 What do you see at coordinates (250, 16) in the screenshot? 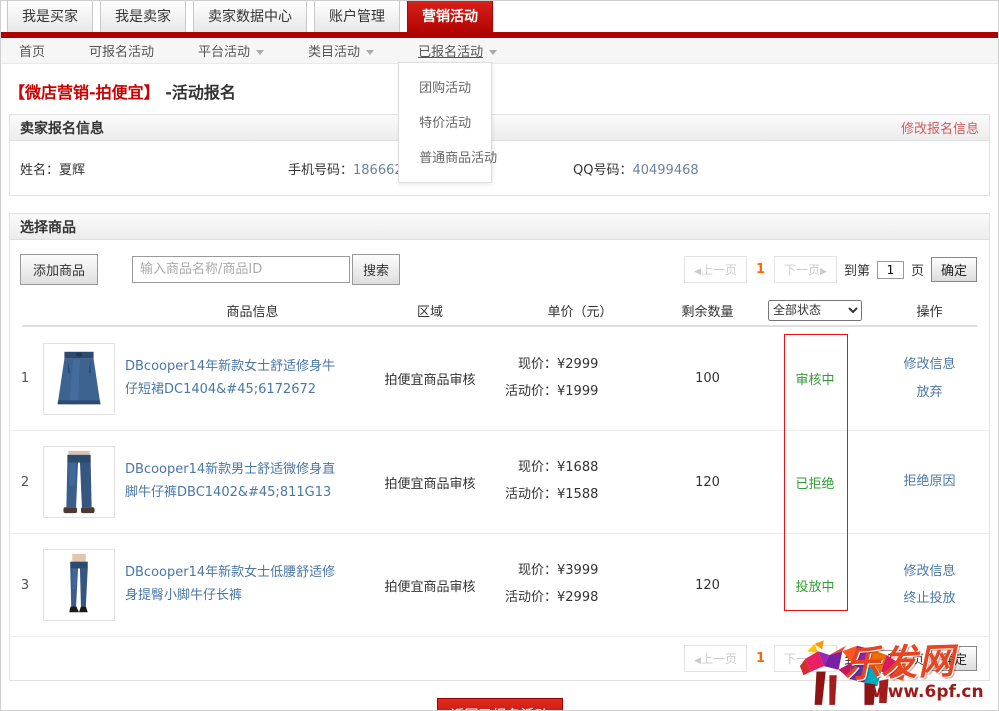
I see `tab-seller-data-center: 卖家数据中心` at bounding box center [250, 16].